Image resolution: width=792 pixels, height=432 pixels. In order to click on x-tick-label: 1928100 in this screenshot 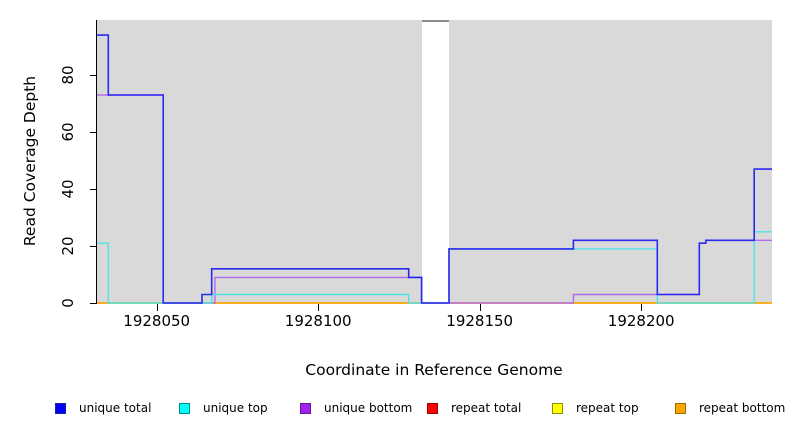, I will do `click(318, 321)`.